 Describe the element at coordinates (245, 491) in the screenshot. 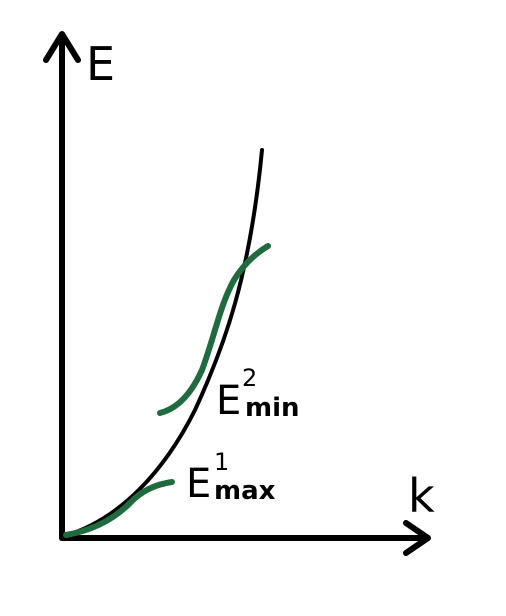

I see `e1-max-sub: max` at that location.